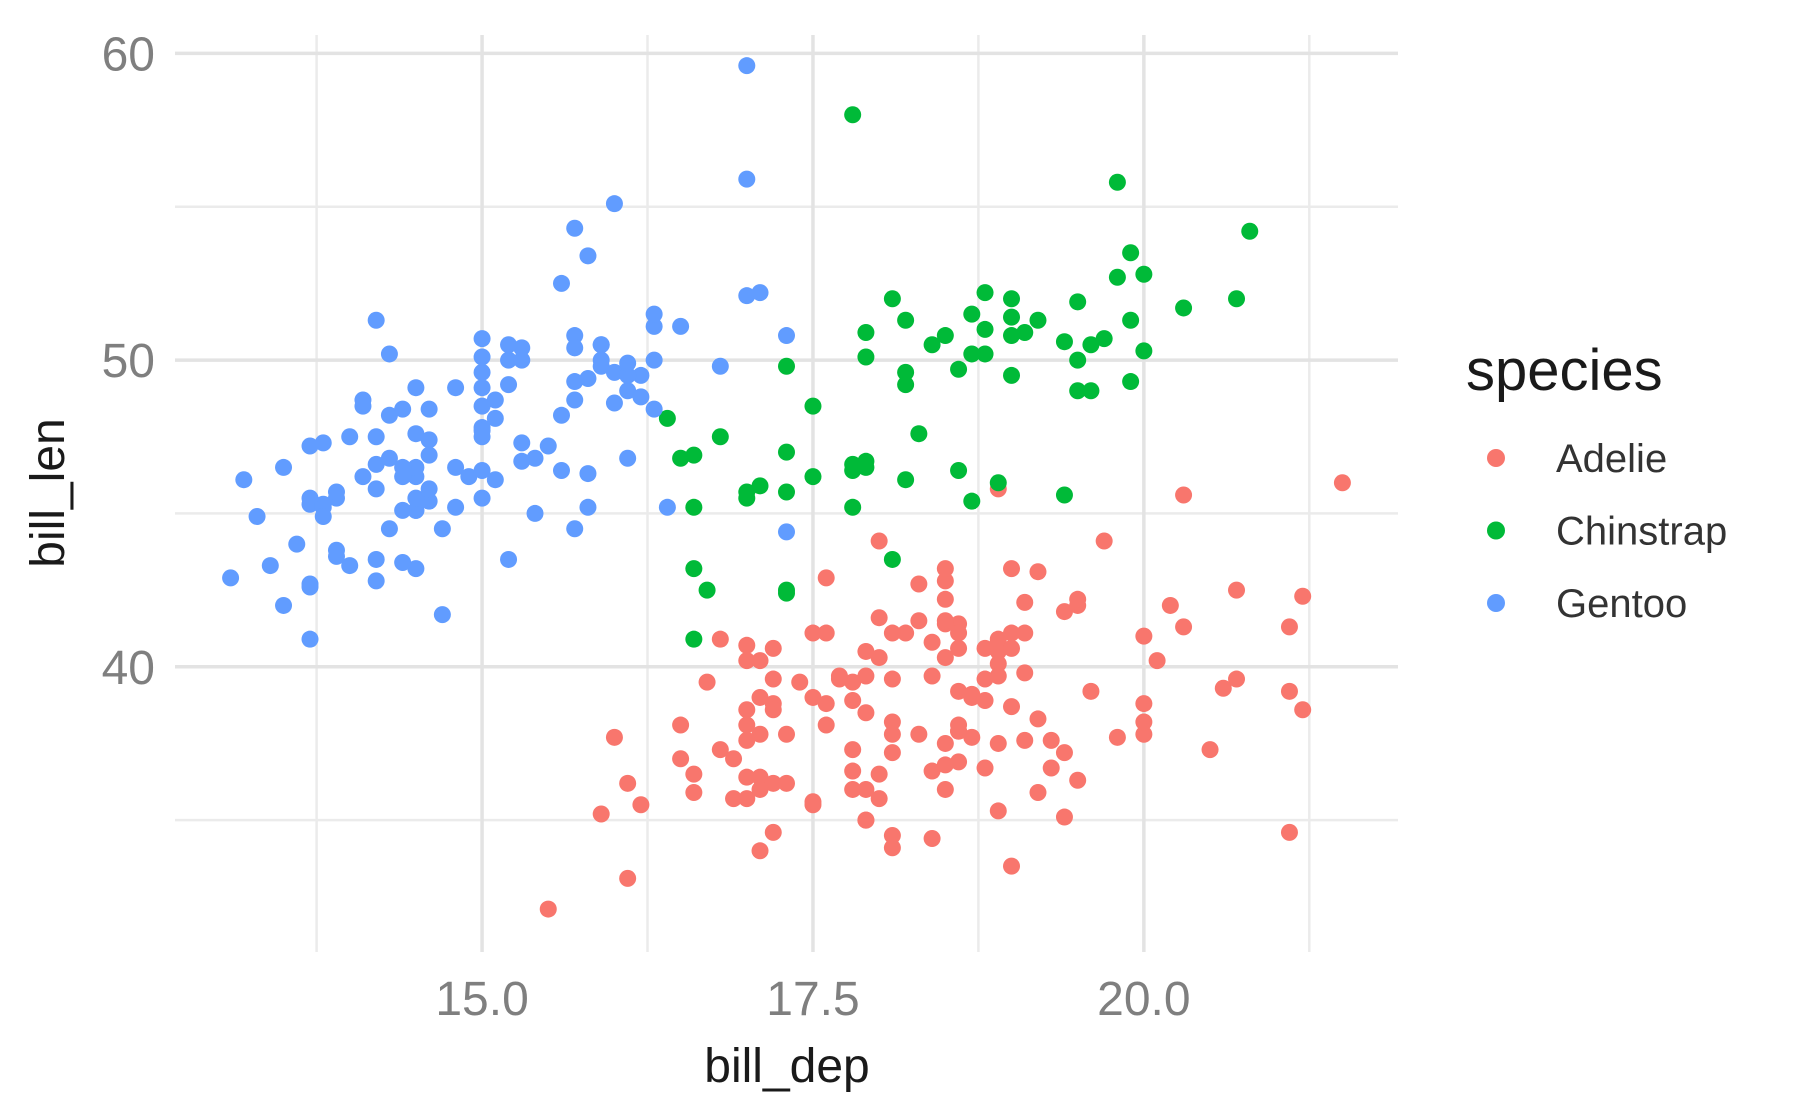 Image resolution: width=1800 pixels, height=1112 pixels. I want to click on y-tick-label: 50, so click(128, 361).